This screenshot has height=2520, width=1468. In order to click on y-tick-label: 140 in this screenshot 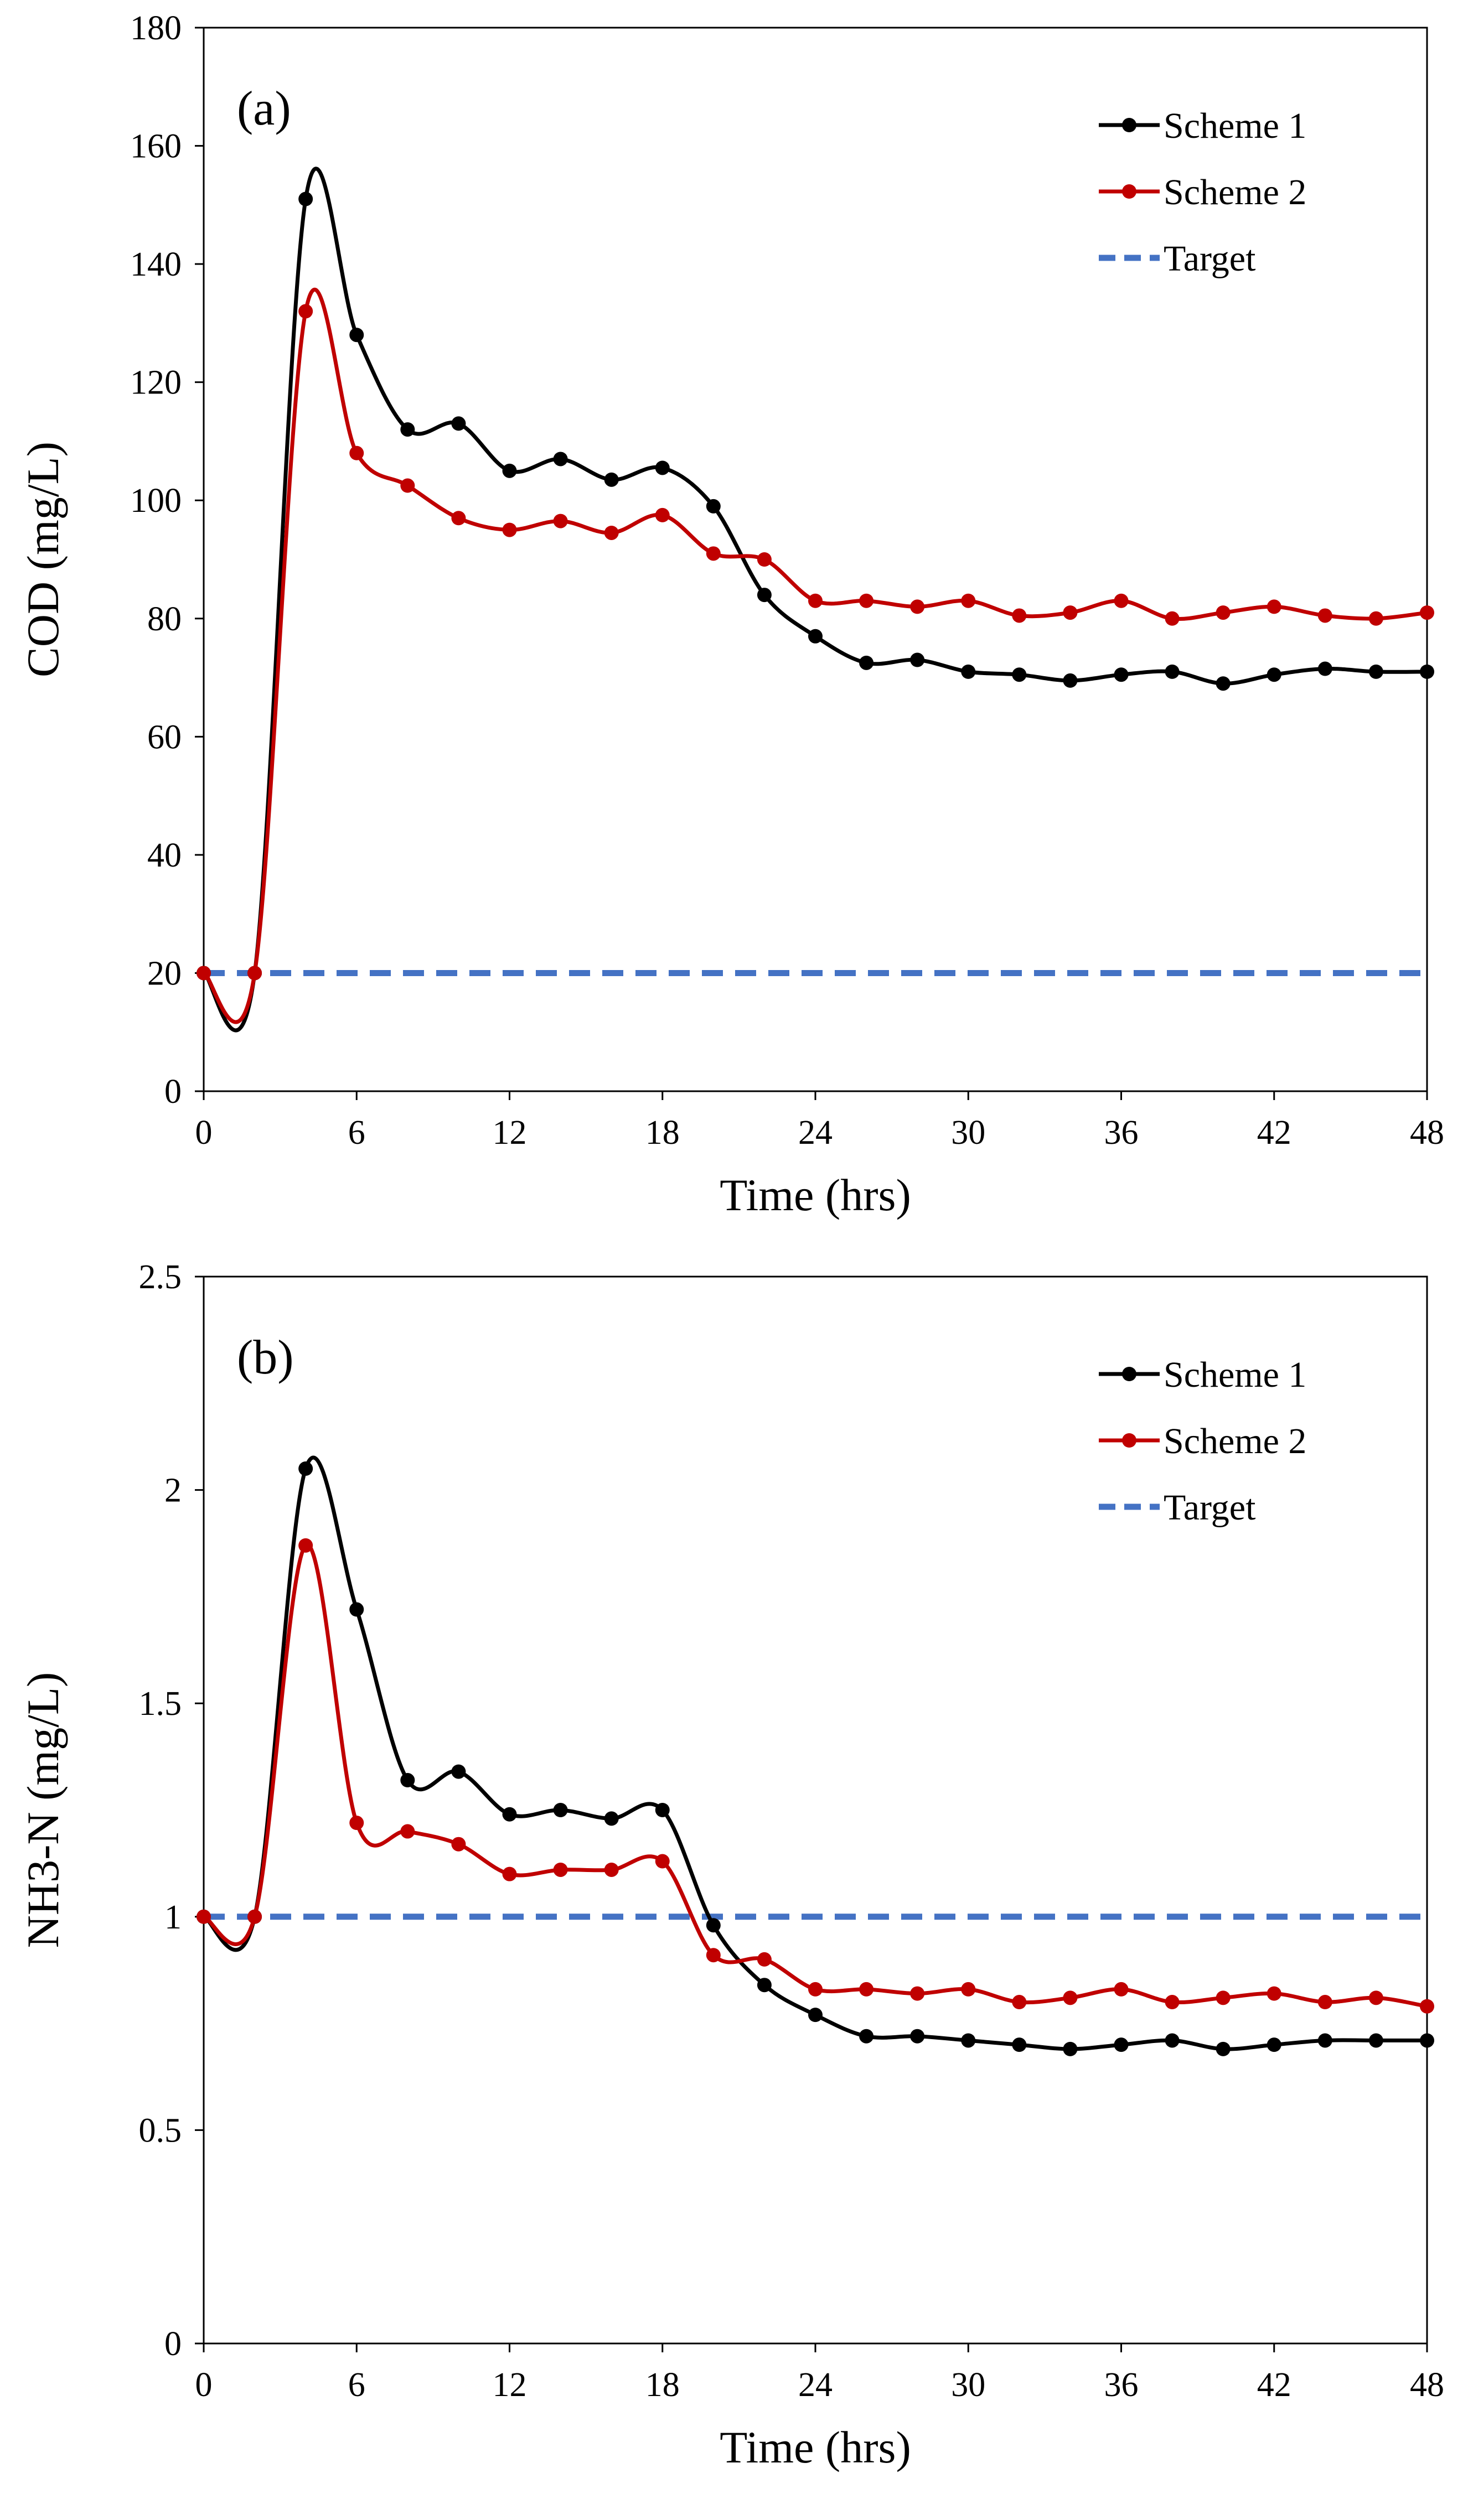, I will do `click(156, 264)`.